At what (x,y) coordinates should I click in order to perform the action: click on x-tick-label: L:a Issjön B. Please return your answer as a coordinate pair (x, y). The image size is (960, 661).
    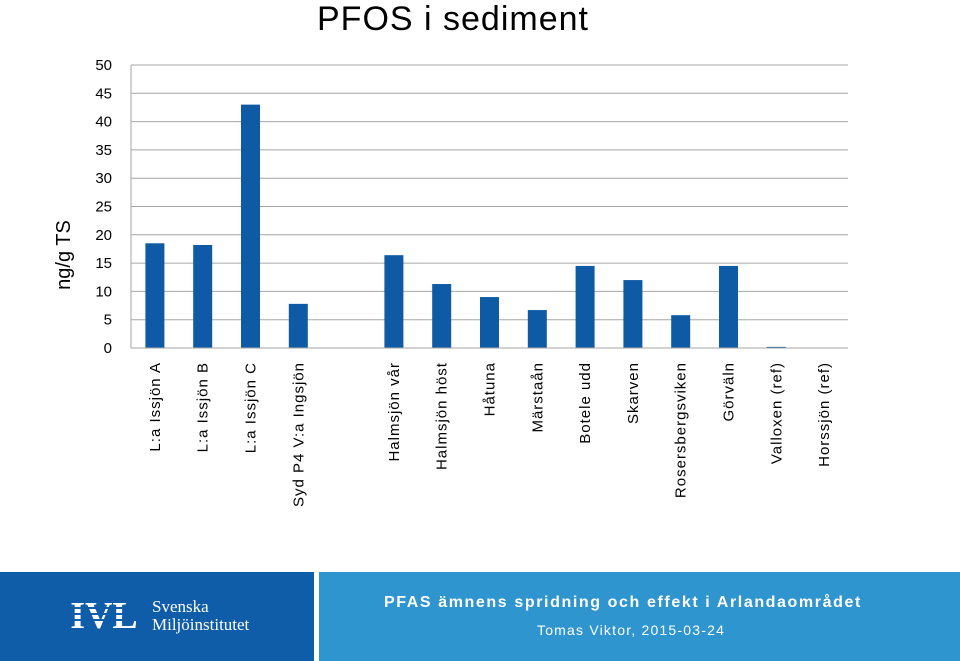
    Looking at the image, I should click on (203, 407).